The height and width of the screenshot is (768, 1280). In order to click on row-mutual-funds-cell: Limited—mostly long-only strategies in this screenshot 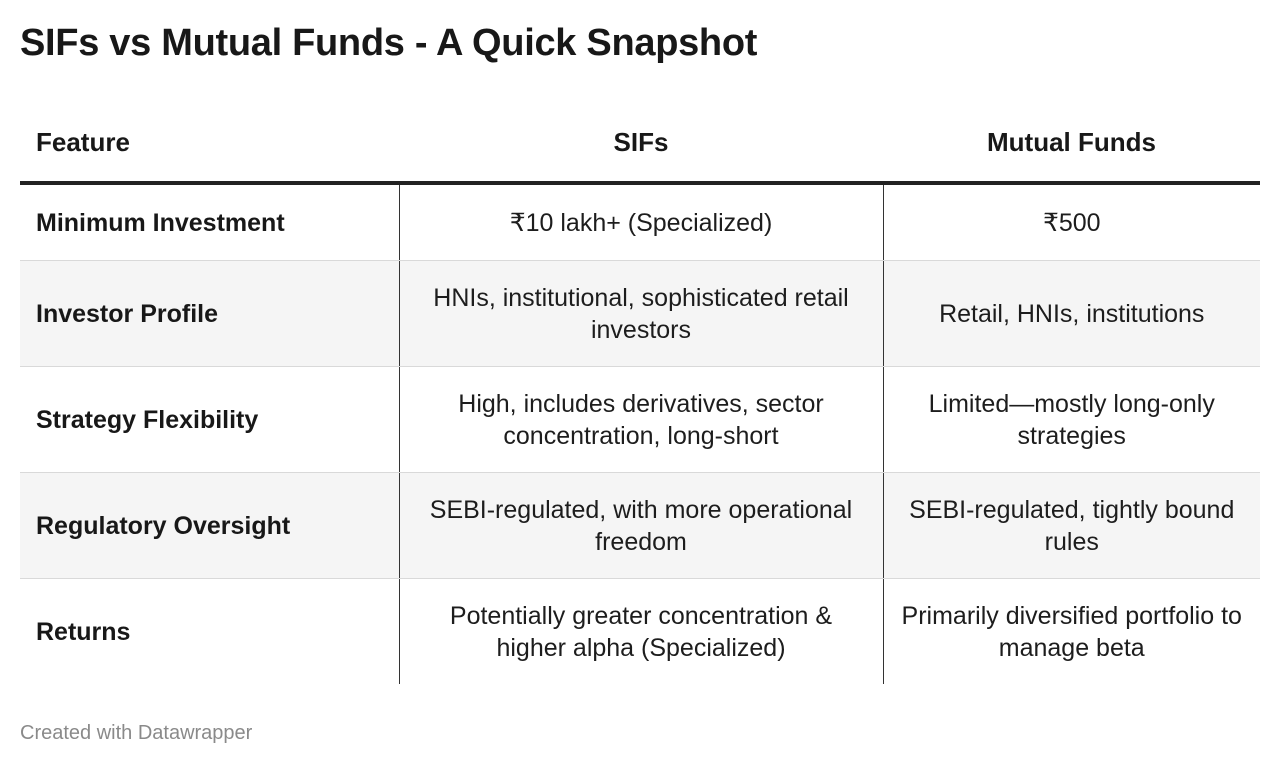, I will do `click(1071, 419)`.